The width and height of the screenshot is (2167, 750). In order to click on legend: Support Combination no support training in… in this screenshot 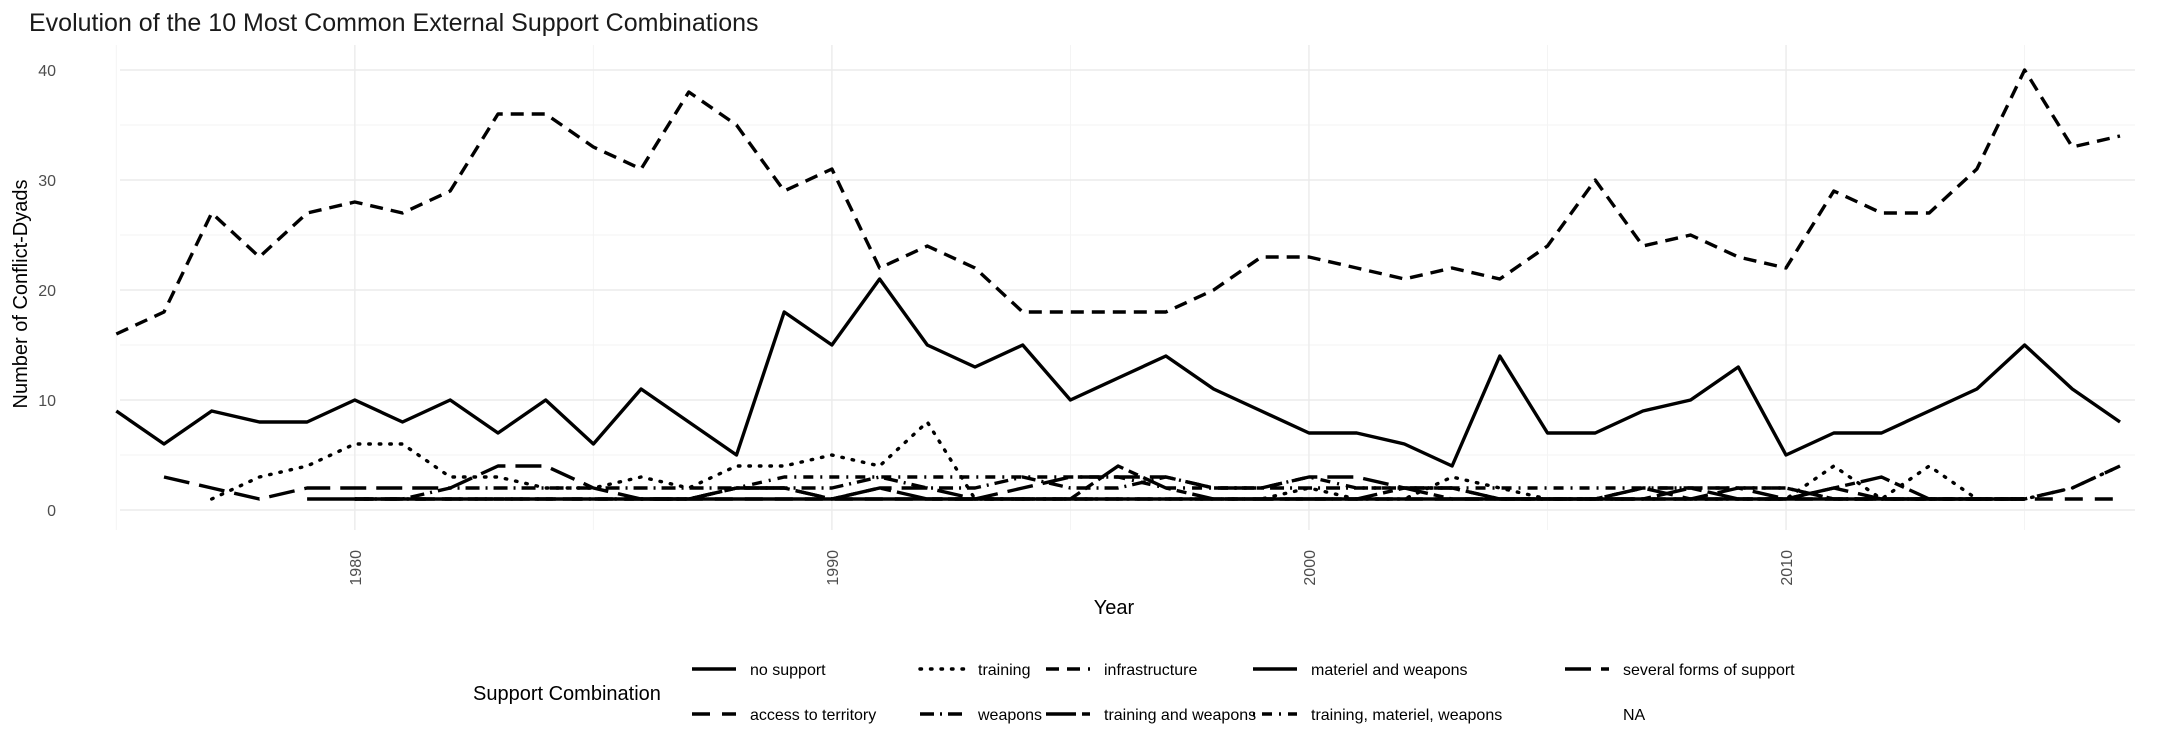, I will do `click(1134, 693)`.